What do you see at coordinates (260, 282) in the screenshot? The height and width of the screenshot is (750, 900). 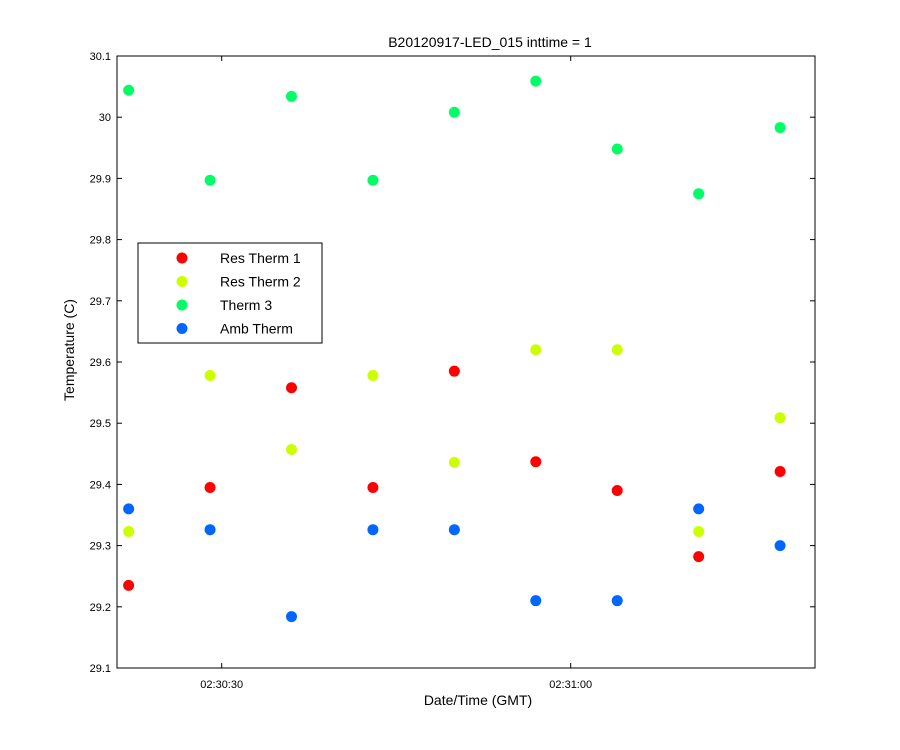 I see `legend-label: Res Therm 2` at bounding box center [260, 282].